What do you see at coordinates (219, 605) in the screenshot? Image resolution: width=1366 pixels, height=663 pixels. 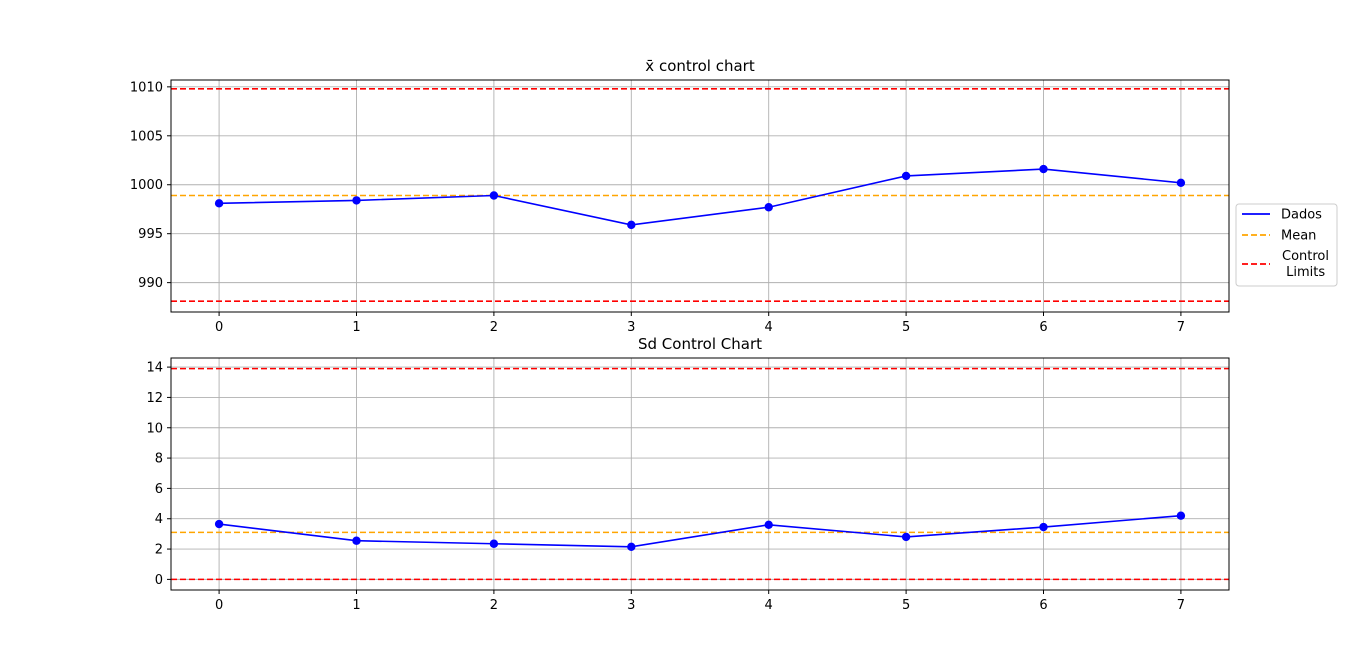 I see `sd-xtick-label-0: 0` at bounding box center [219, 605].